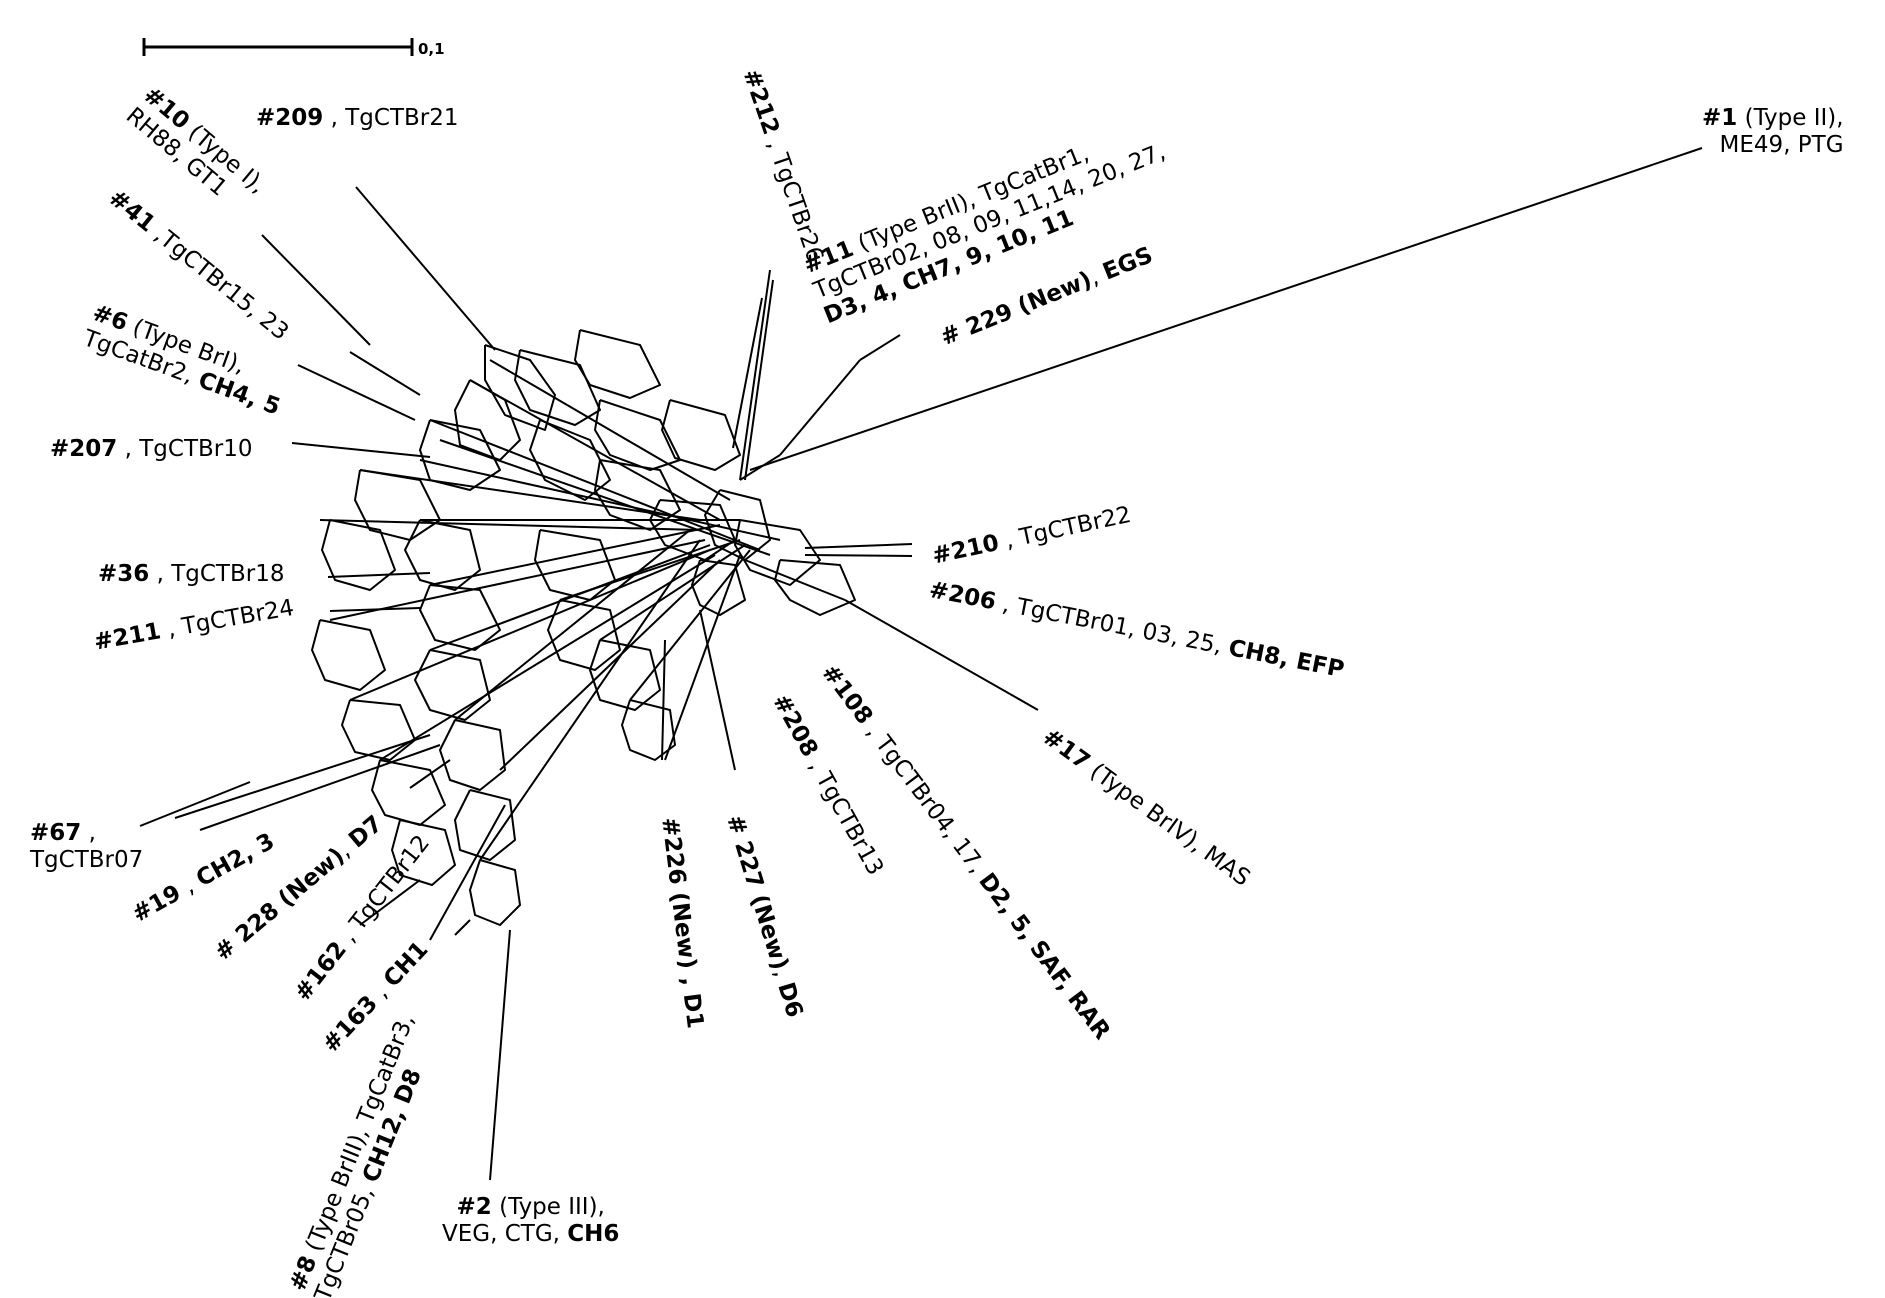 This screenshot has width=1885, height=1298. What do you see at coordinates (548, 1207) in the screenshot?
I see `taxon-label-text: (Type III),` at bounding box center [548, 1207].